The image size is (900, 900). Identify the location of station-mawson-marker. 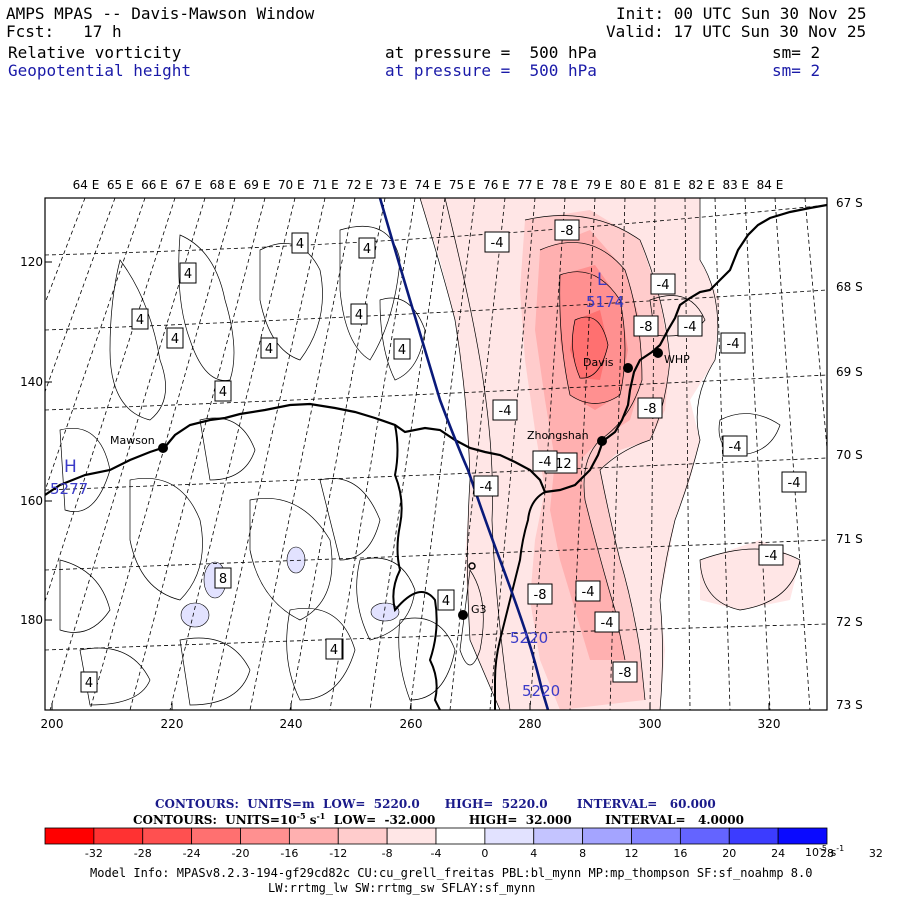
(163, 448).